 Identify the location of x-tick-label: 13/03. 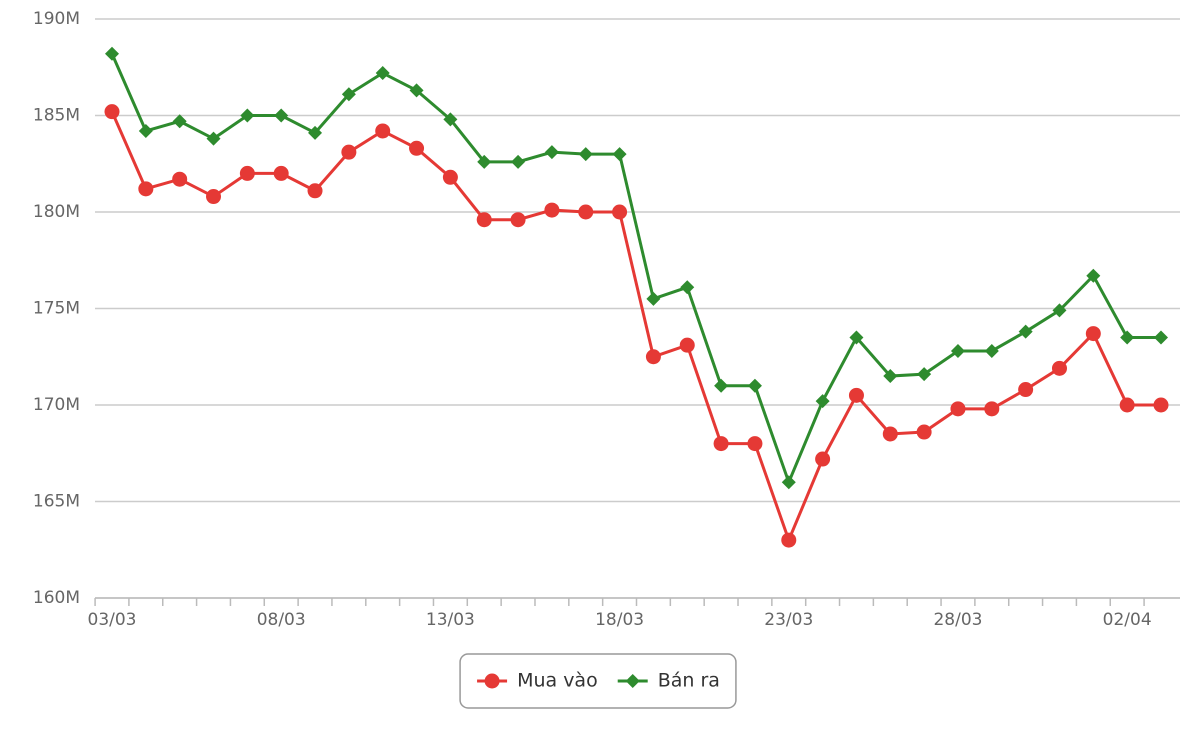
(450, 620).